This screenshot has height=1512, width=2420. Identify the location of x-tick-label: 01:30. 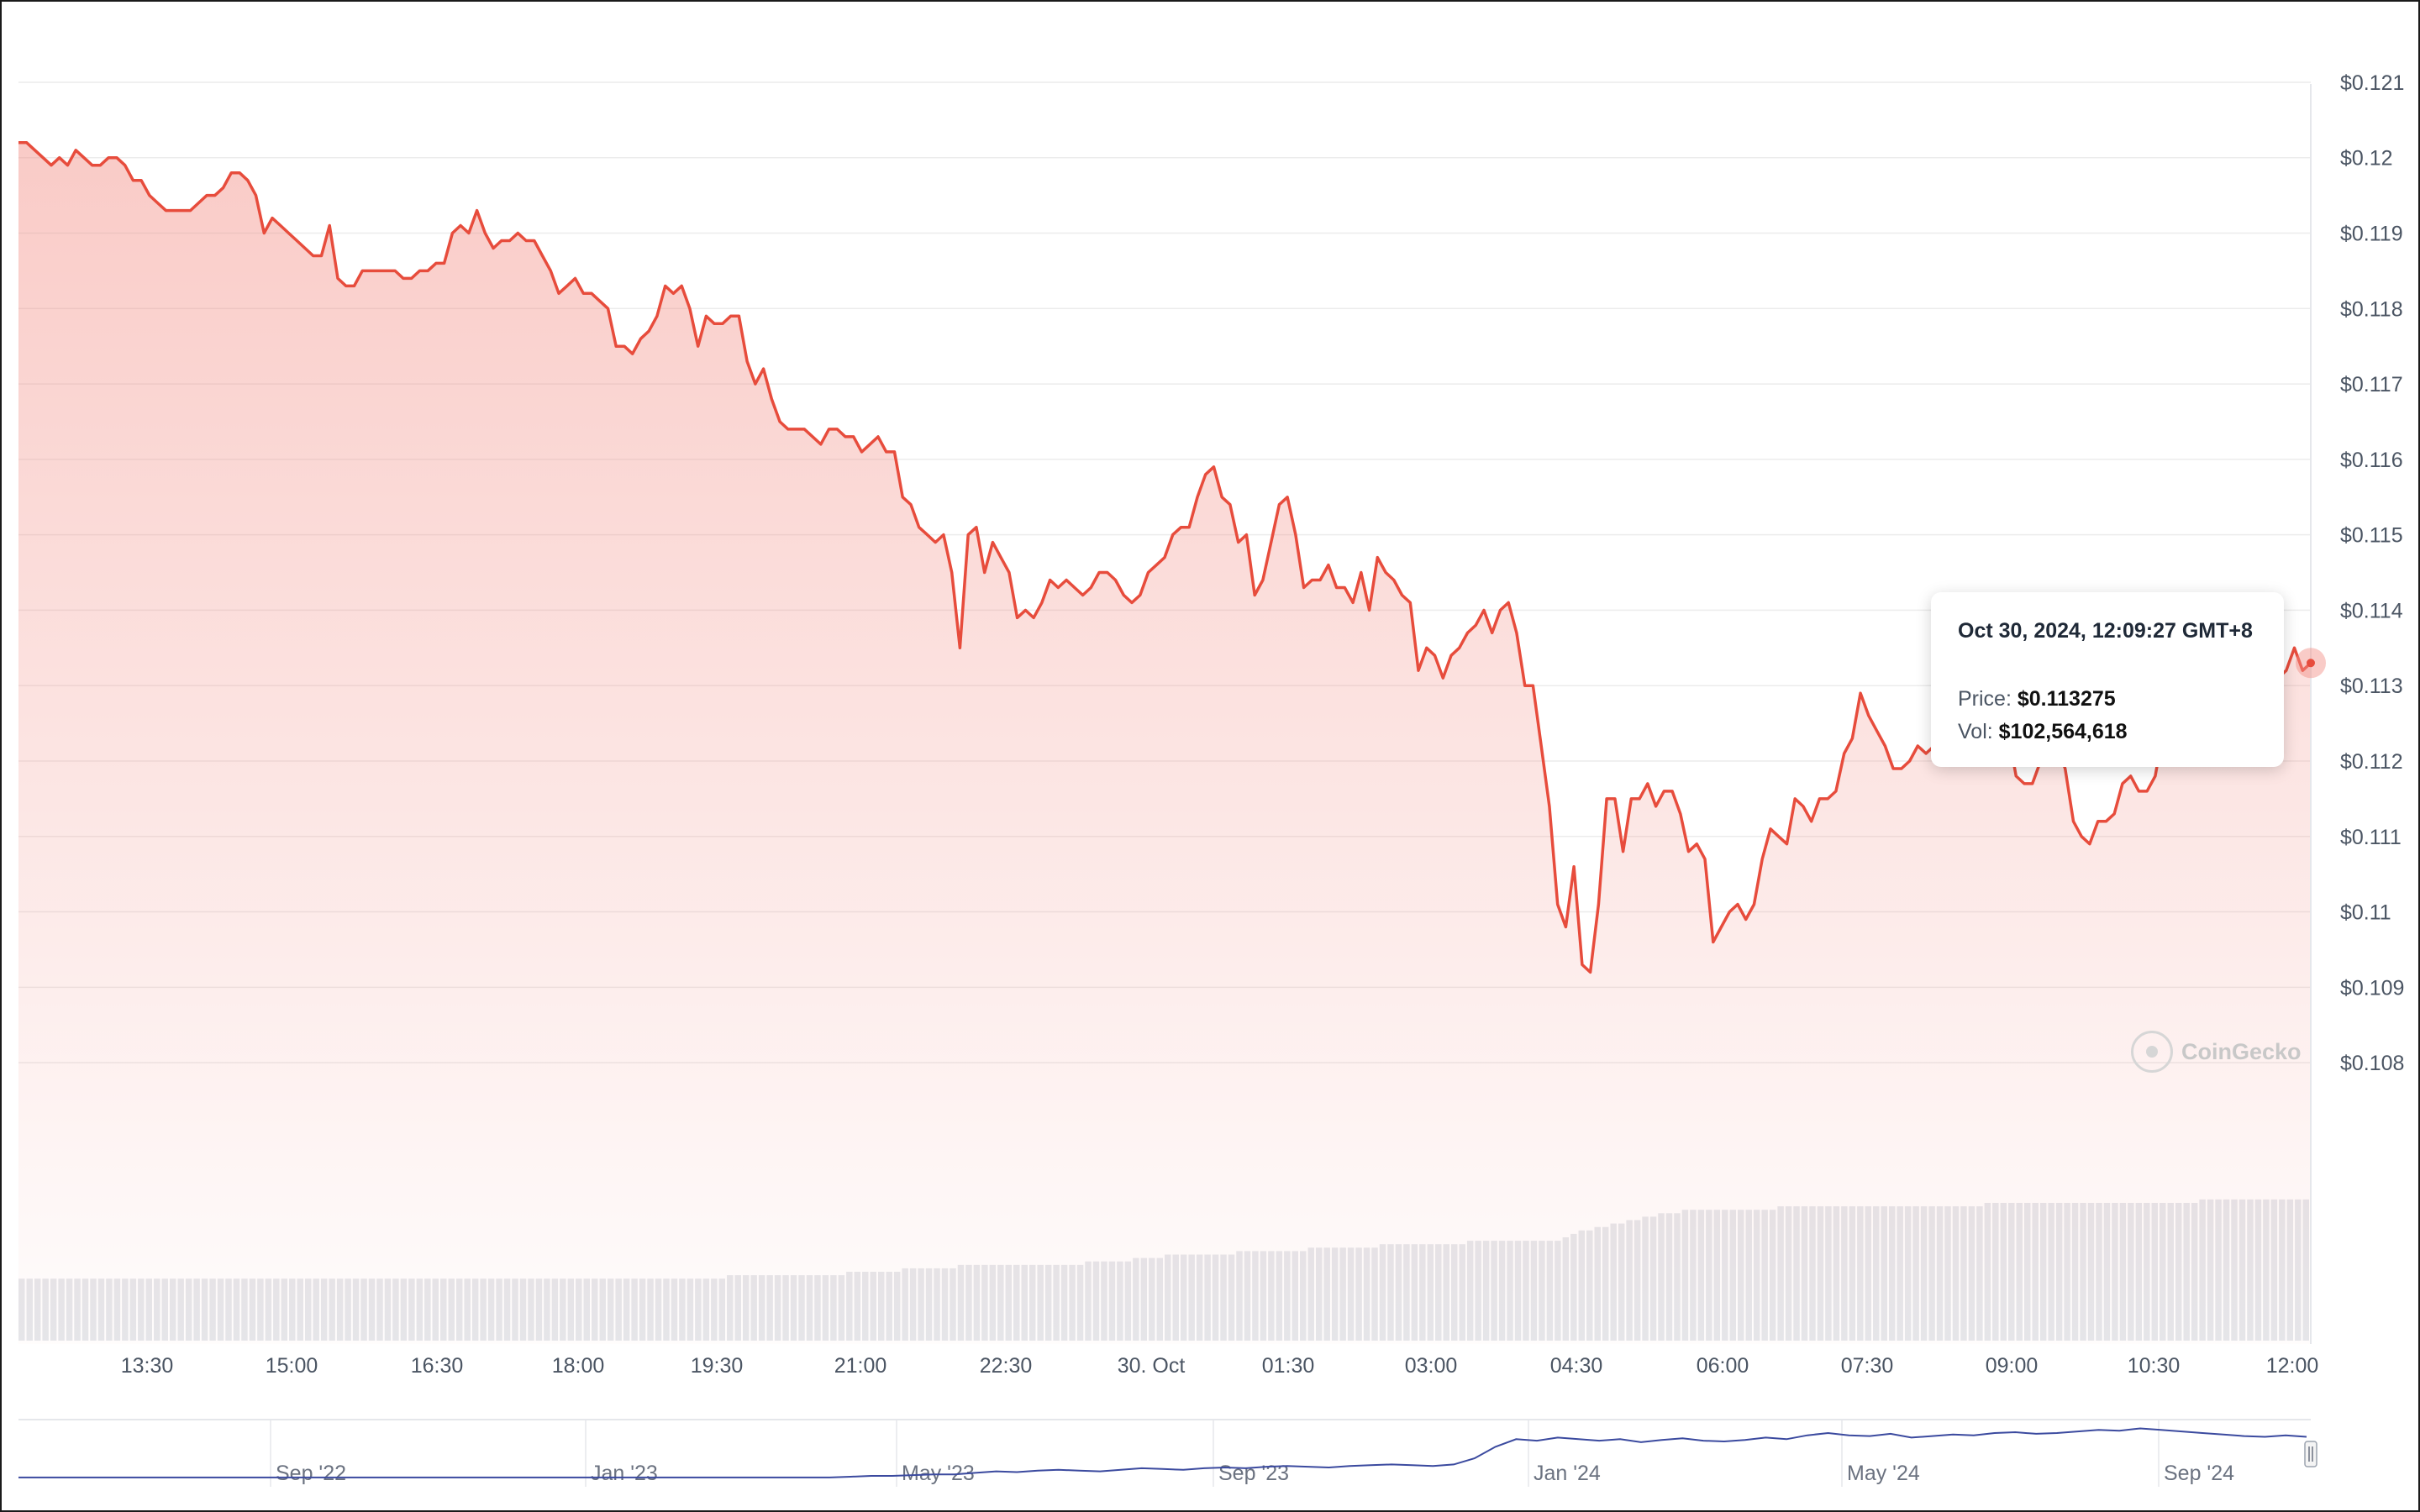
(1288, 1366).